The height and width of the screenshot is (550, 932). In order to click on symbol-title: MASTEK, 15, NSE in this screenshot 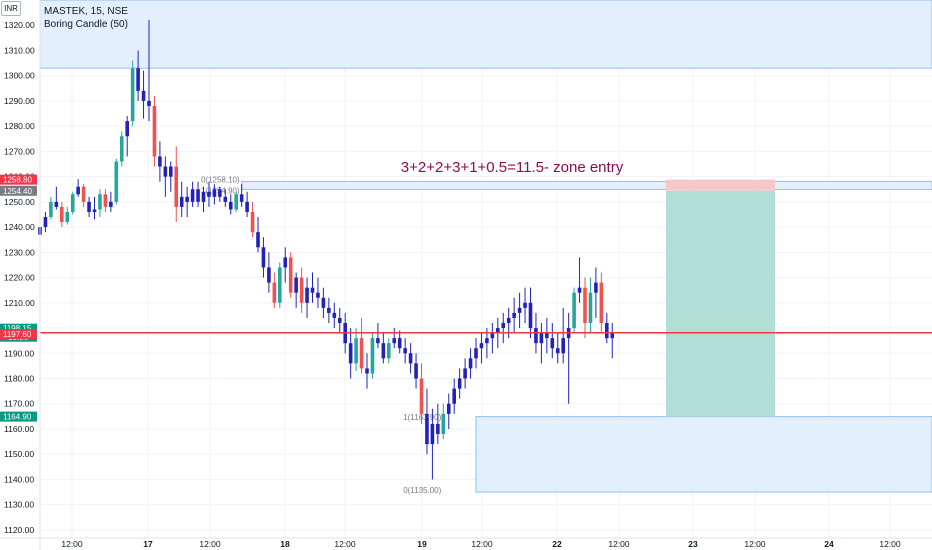, I will do `click(86, 11)`.